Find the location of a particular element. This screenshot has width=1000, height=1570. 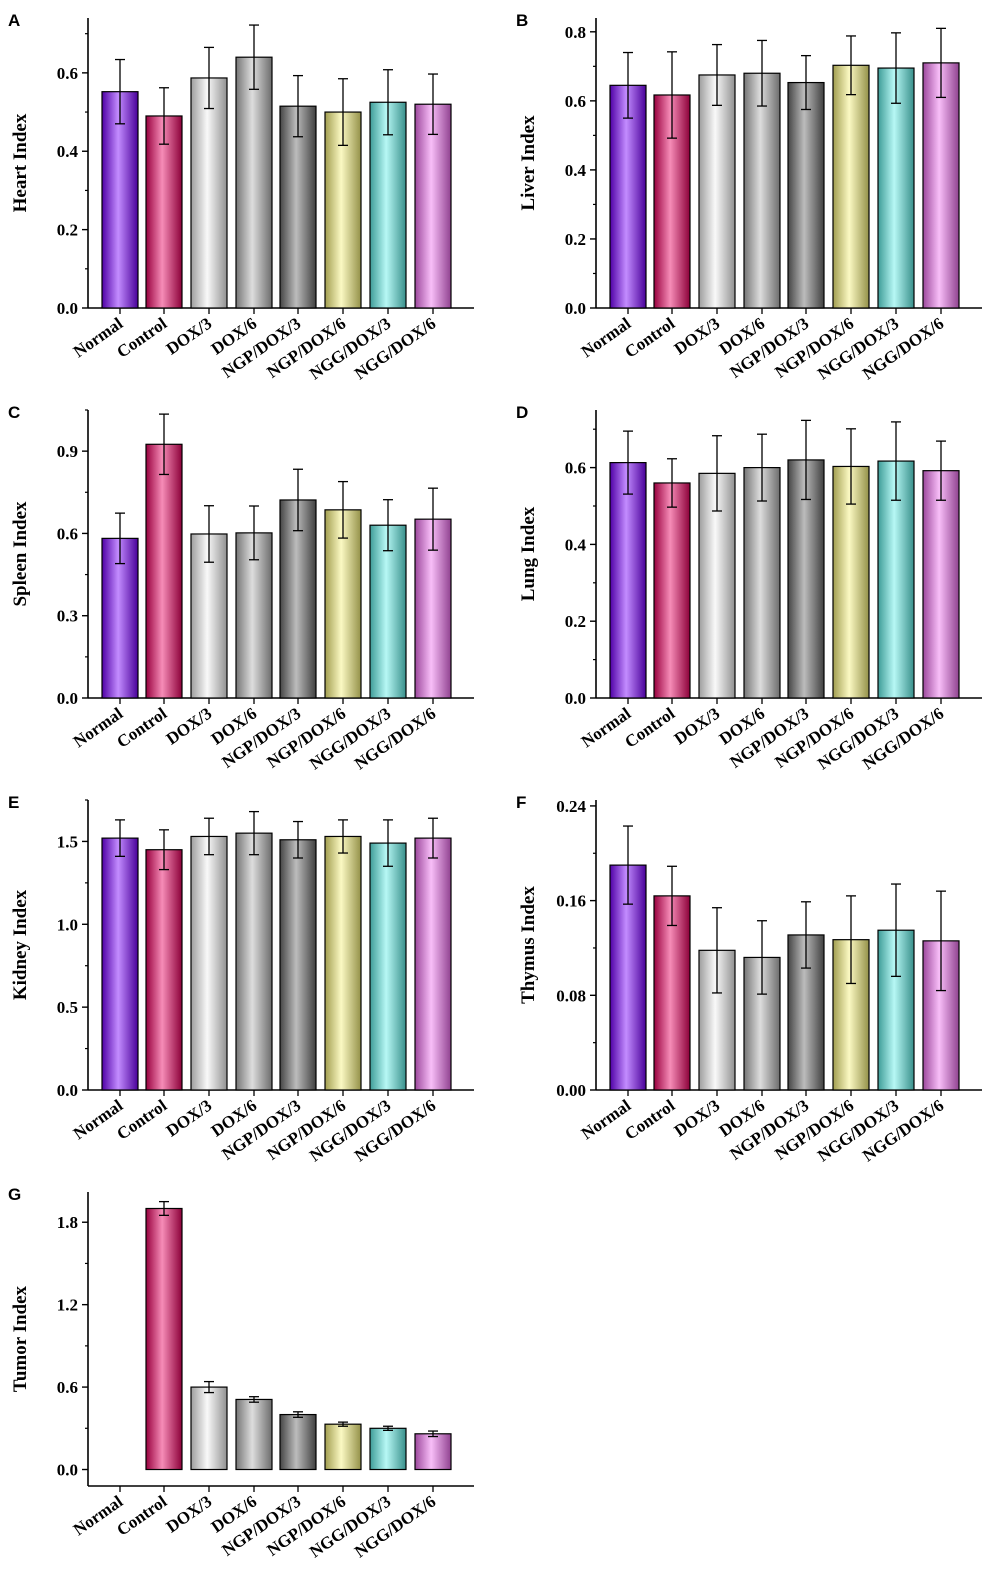

panel-e-y-axis-title: Kidney Index is located at coordinates (20, 944).